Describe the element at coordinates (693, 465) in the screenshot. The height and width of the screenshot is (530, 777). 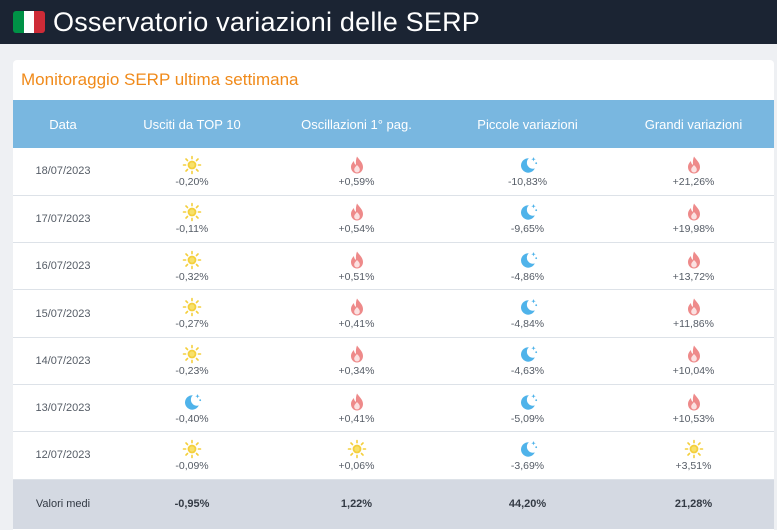
I see `cell-value: +3,51%` at that location.